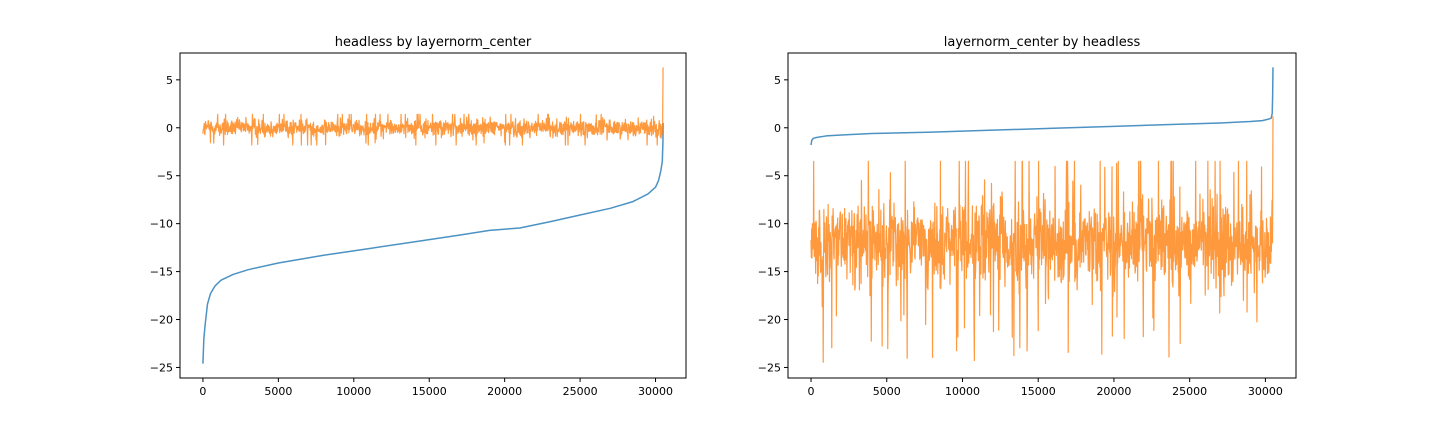  What do you see at coordinates (580, 391) in the screenshot?
I see `left-x-tick-label: 25000` at bounding box center [580, 391].